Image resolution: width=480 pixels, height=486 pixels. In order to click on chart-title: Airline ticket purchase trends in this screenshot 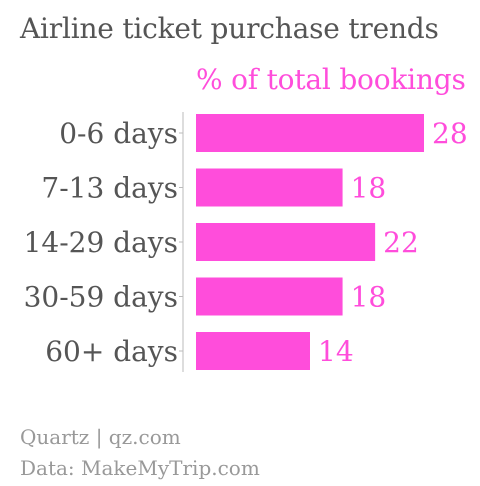, I will do `click(229, 28)`.